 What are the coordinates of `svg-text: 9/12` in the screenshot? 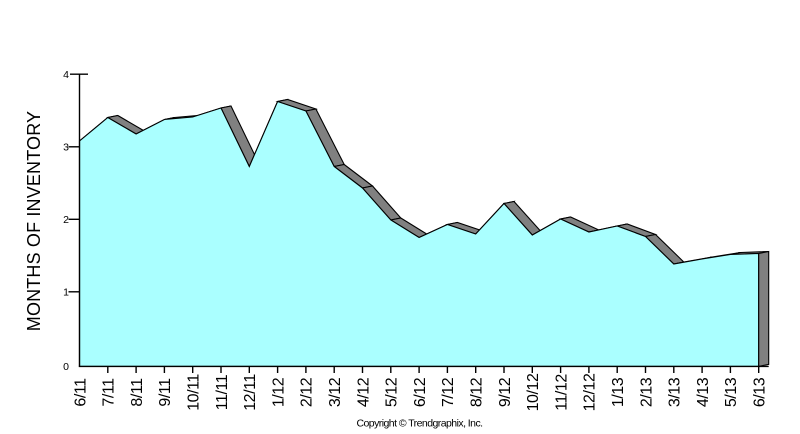 It's located at (505, 392).